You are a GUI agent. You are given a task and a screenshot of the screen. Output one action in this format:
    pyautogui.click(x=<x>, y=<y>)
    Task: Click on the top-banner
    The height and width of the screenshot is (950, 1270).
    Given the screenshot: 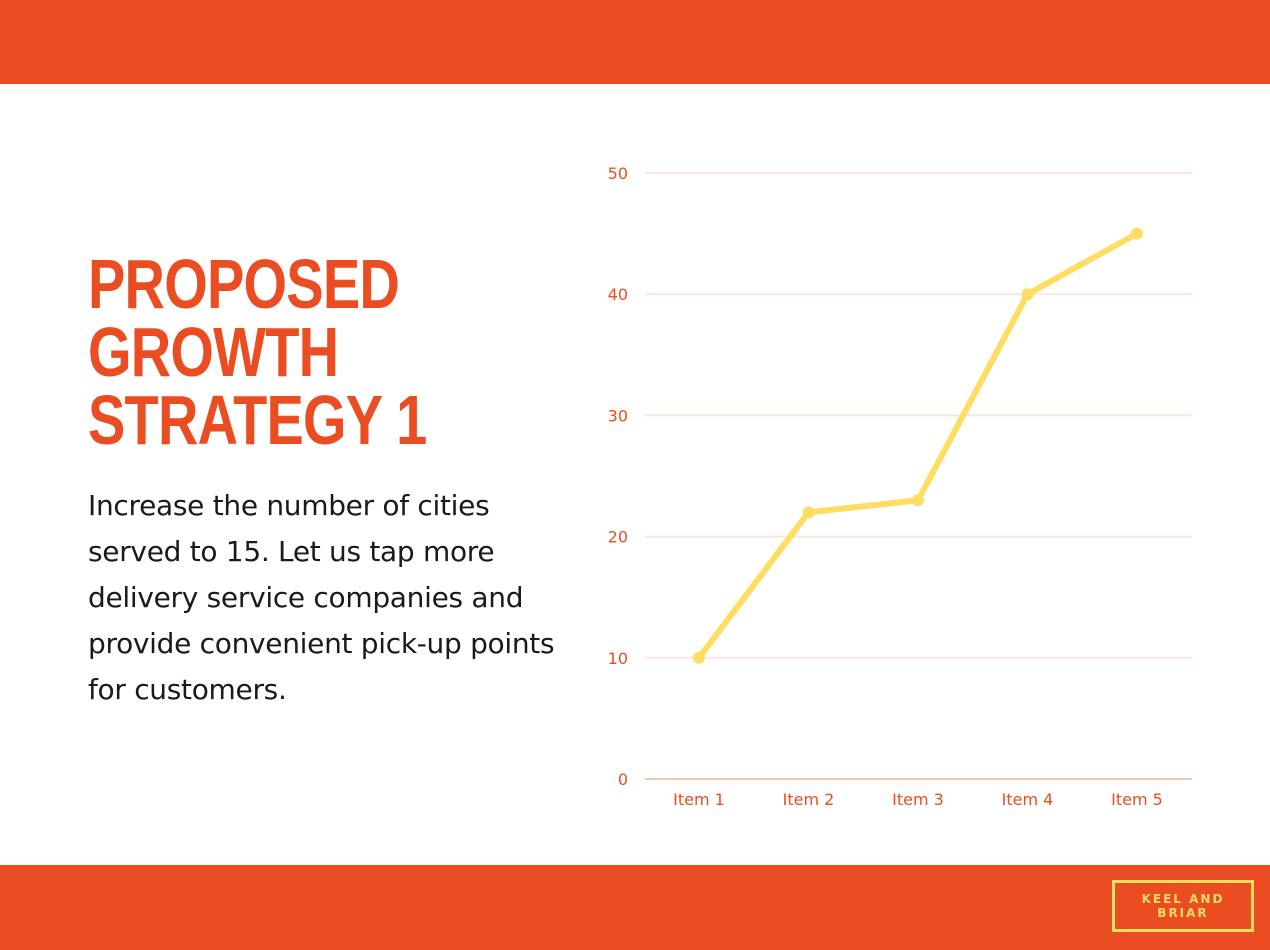 What is the action you would take?
    pyautogui.click(x=635, y=42)
    